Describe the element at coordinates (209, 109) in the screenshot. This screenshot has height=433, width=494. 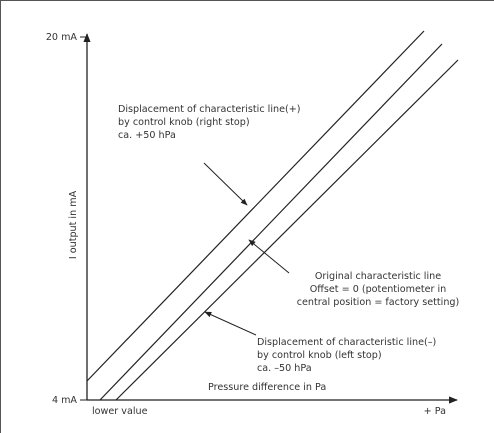
I see `annotation-plus-line-1: Displacement of characteristic line(+)` at that location.